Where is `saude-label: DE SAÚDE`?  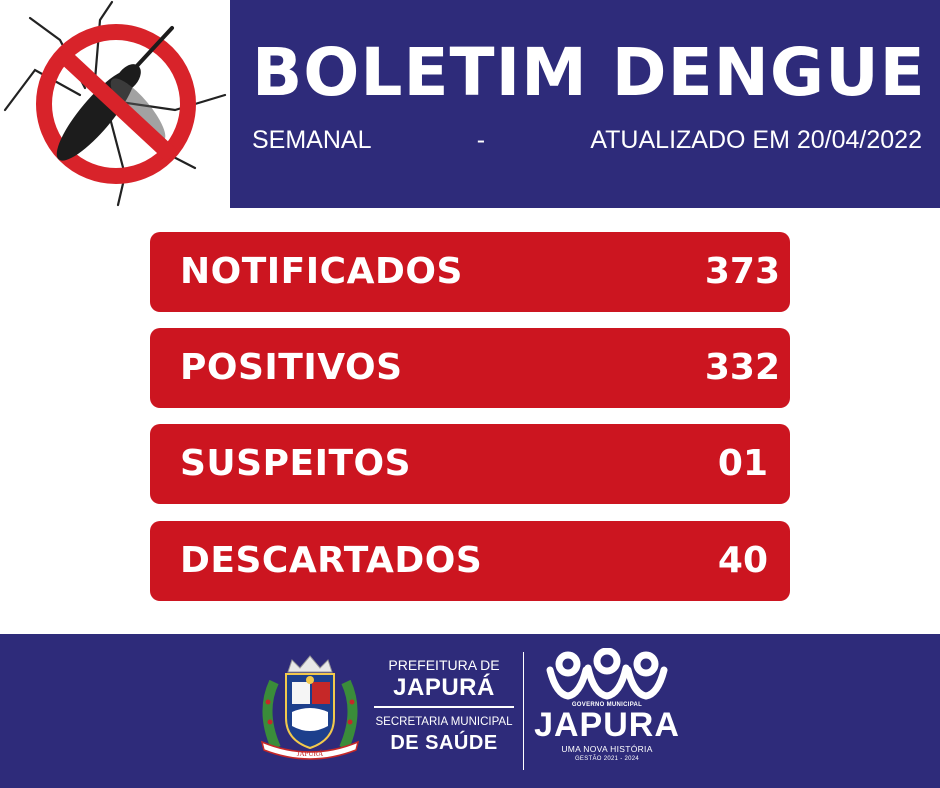 saude-label: DE SAÚDE is located at coordinates (444, 743).